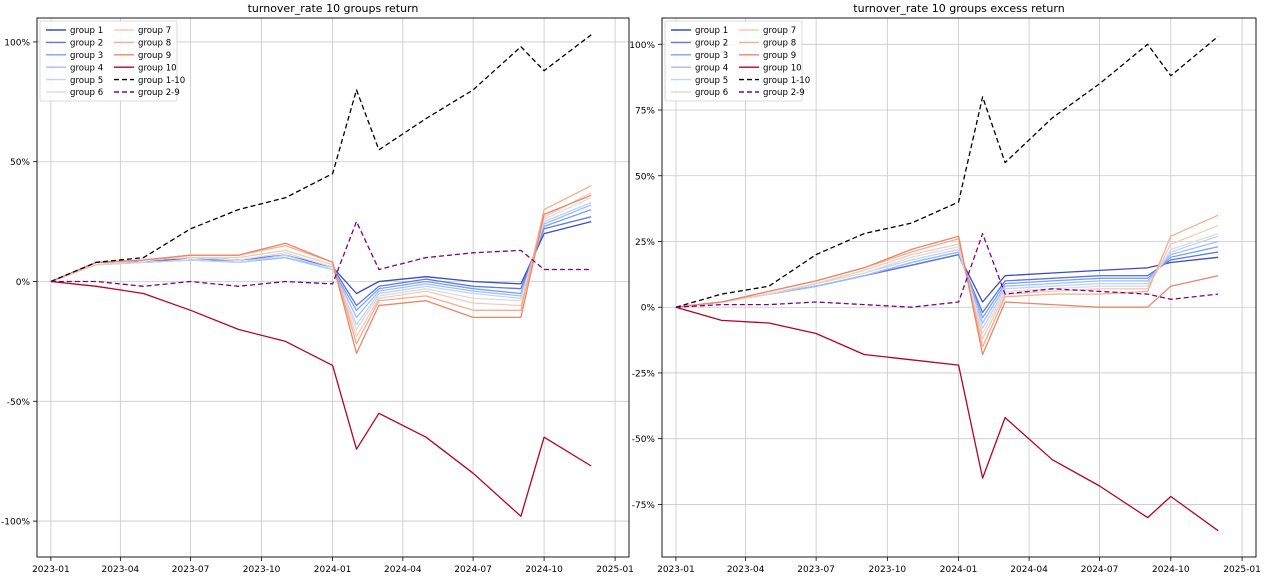 The width and height of the screenshot is (1264, 581). Describe the element at coordinates (644, 374) in the screenshot. I see `y-tick-label: -25%` at that location.